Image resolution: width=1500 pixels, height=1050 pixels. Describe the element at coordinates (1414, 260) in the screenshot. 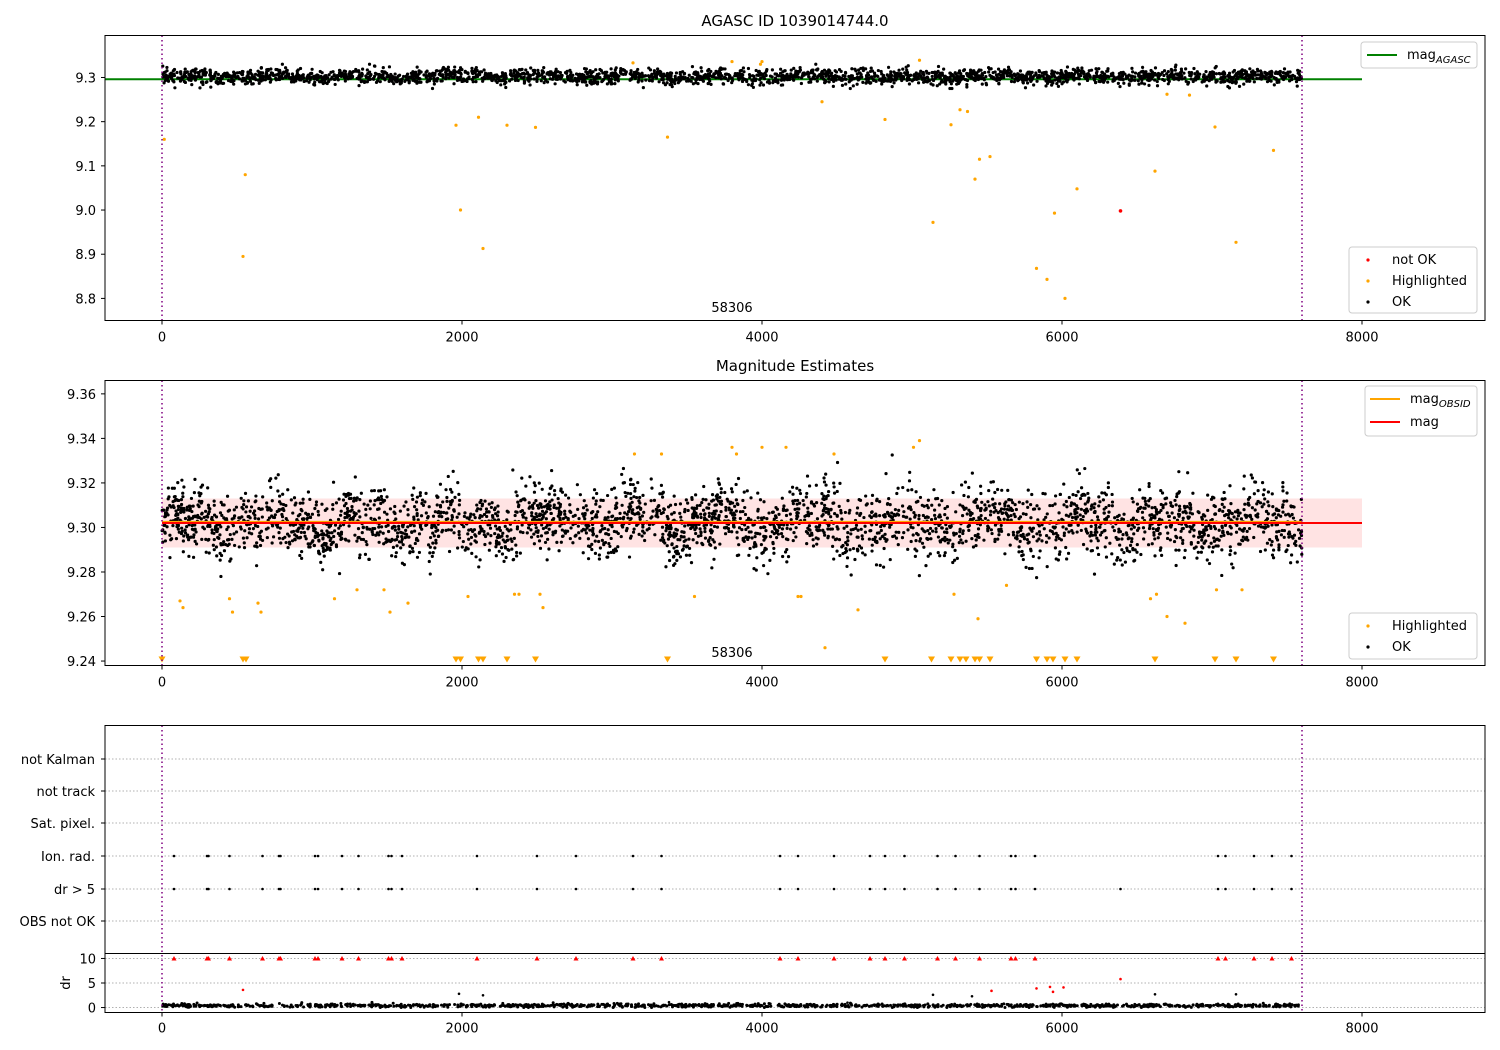

I see `legend-label-not-ok: not OK` at that location.